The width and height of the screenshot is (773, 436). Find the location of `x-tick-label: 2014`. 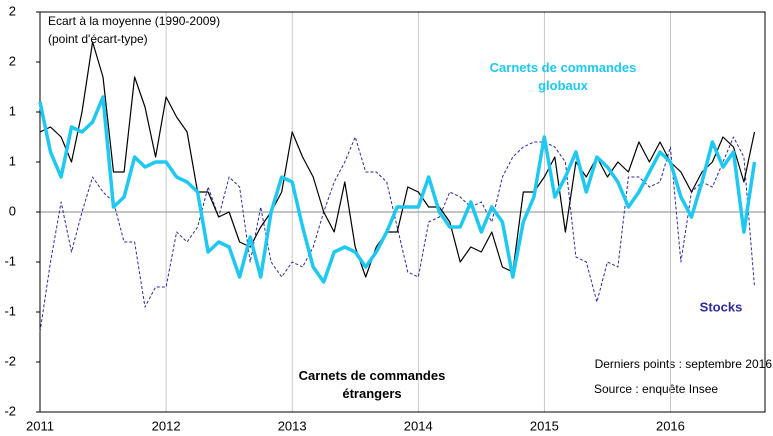

x-tick-label: 2014 is located at coordinates (418, 425).